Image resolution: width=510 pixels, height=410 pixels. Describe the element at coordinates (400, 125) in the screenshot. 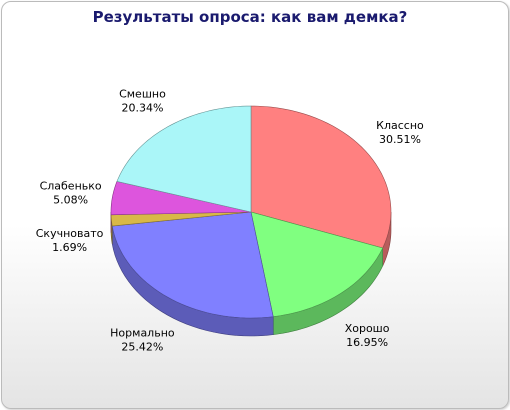

I see `slice-label: Классно` at that location.